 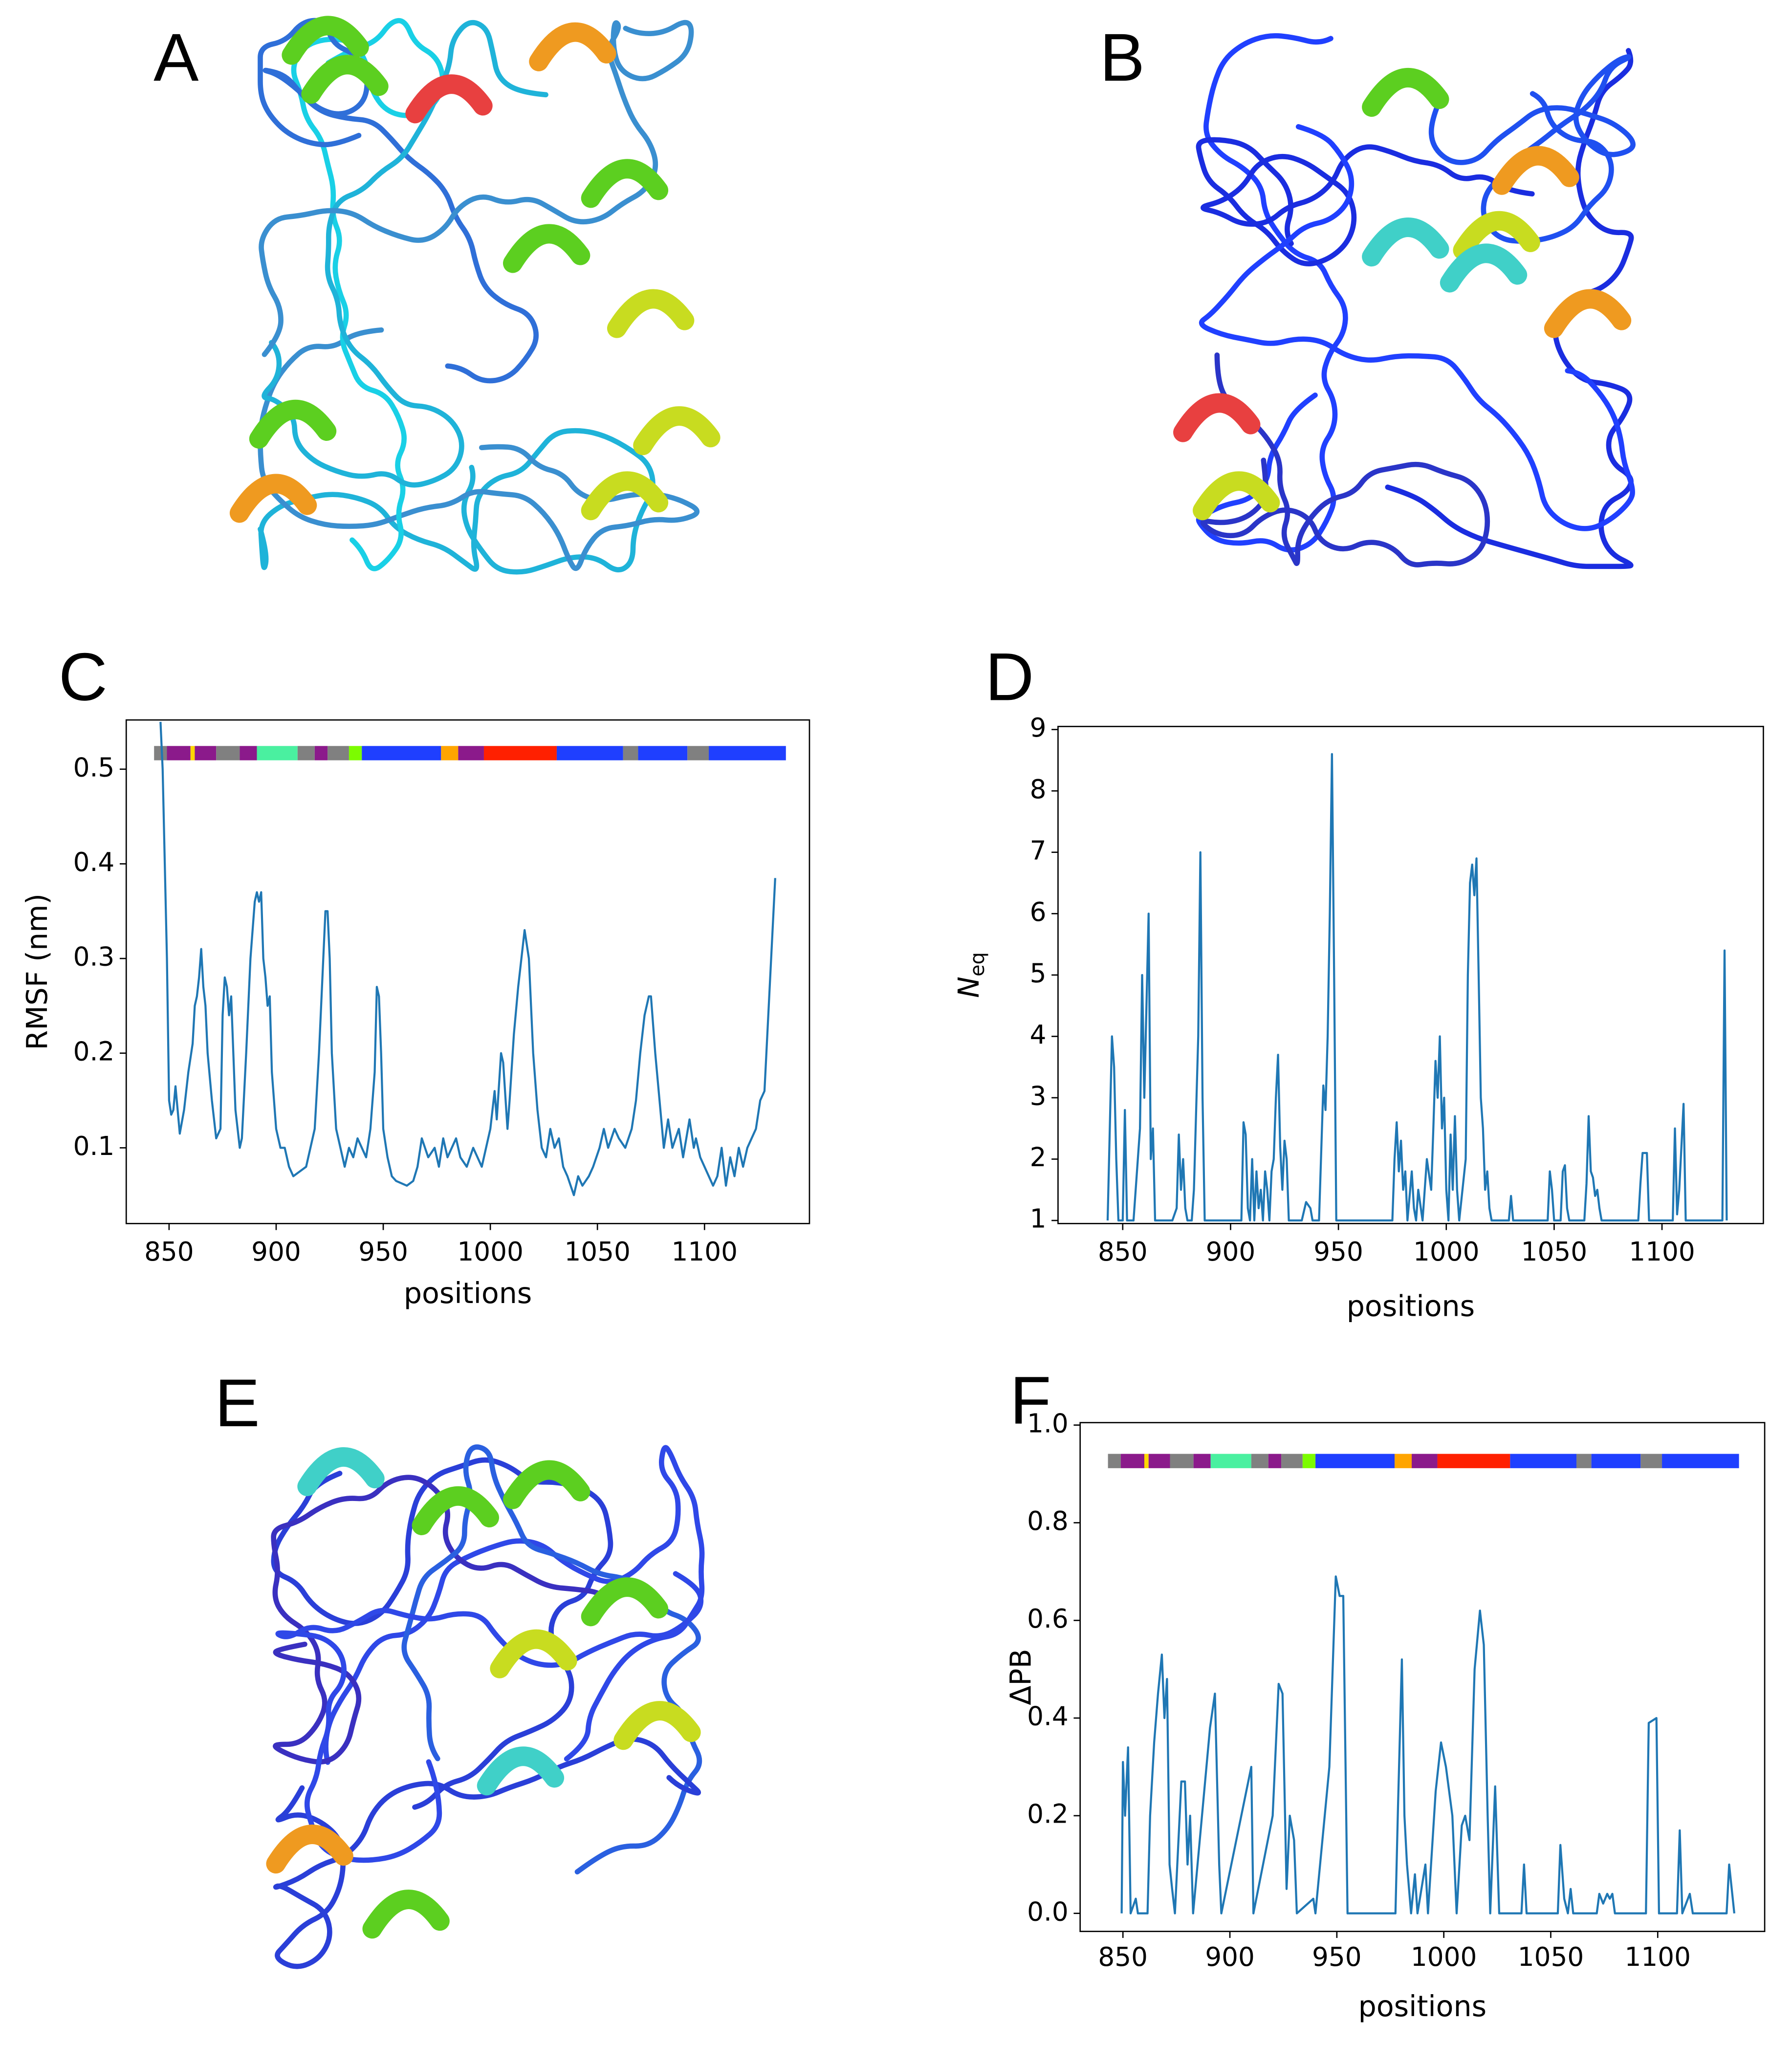 I want to click on y-tick-label: 3, so click(x=1038, y=1096).